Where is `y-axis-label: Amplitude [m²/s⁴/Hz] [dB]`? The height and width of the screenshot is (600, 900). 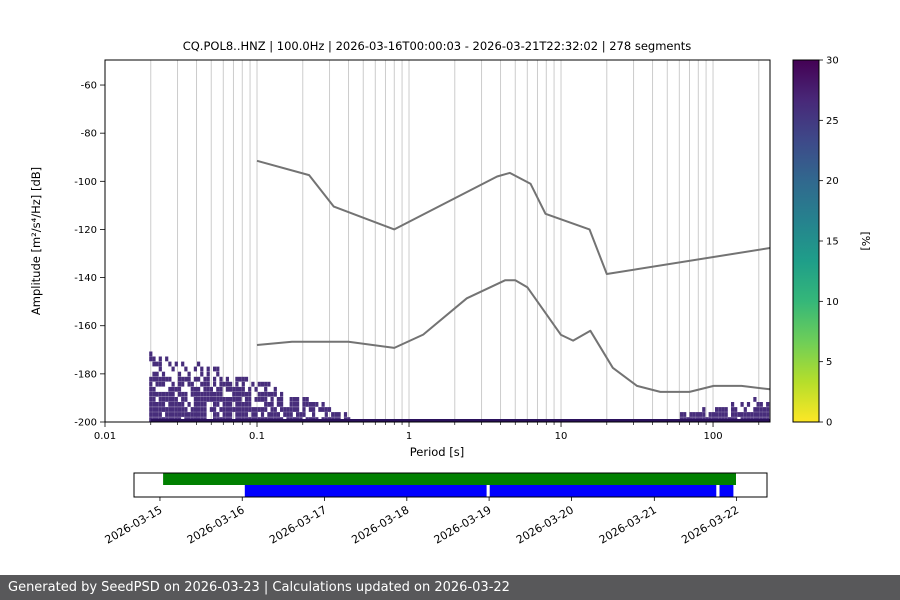 y-axis-label: Amplitude [m²/s⁴/Hz] [dB] is located at coordinates (36, 241).